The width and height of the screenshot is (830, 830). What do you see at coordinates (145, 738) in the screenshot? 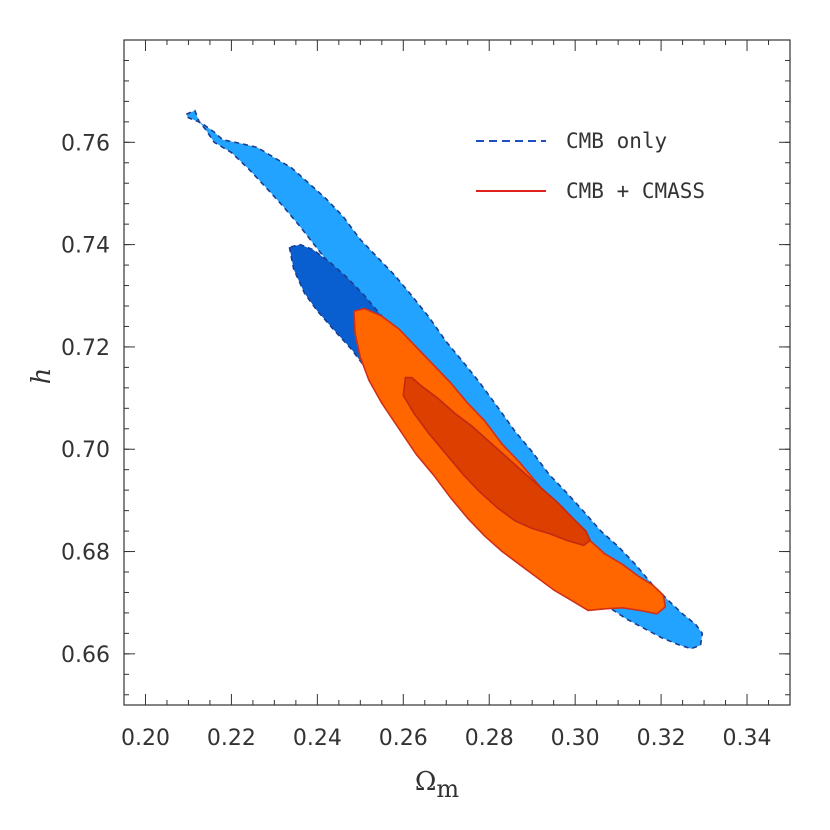
I see `x-tick-label: 0.20` at bounding box center [145, 738].